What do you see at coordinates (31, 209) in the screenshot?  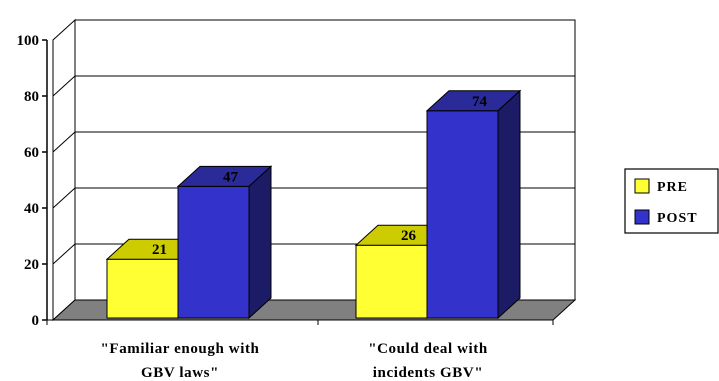 I see `y-tick-label: 40` at bounding box center [31, 209].